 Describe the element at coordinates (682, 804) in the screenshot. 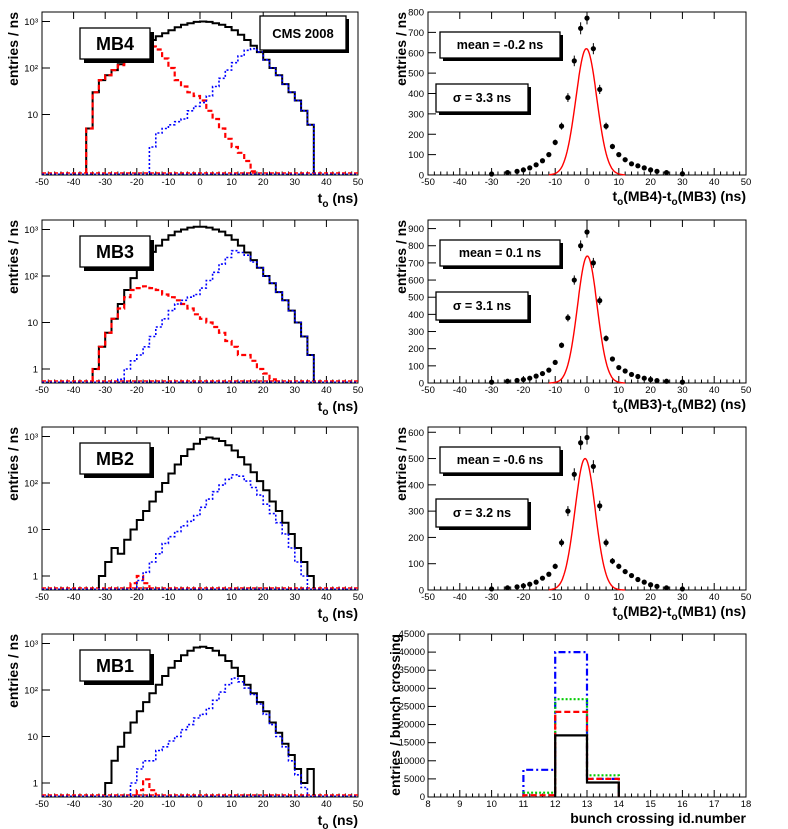

I see `x-tick-label: 16` at that location.